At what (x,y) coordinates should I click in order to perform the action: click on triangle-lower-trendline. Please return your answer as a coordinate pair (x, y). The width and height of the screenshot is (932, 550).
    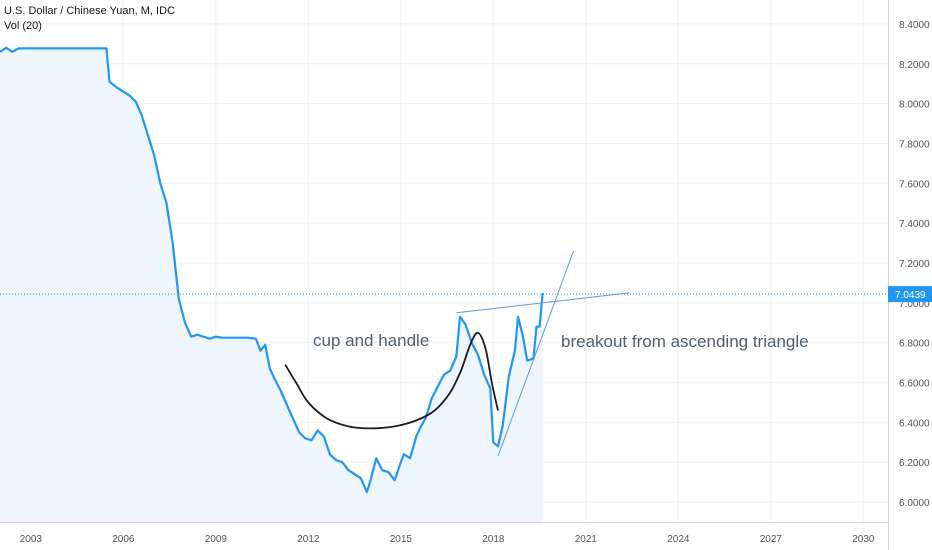
    Looking at the image, I should click on (535, 353).